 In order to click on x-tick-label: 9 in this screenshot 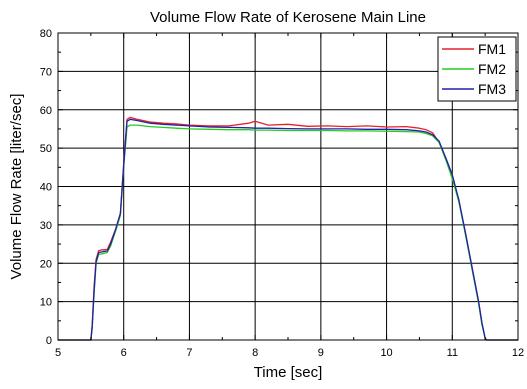, I will do `click(321, 353)`.